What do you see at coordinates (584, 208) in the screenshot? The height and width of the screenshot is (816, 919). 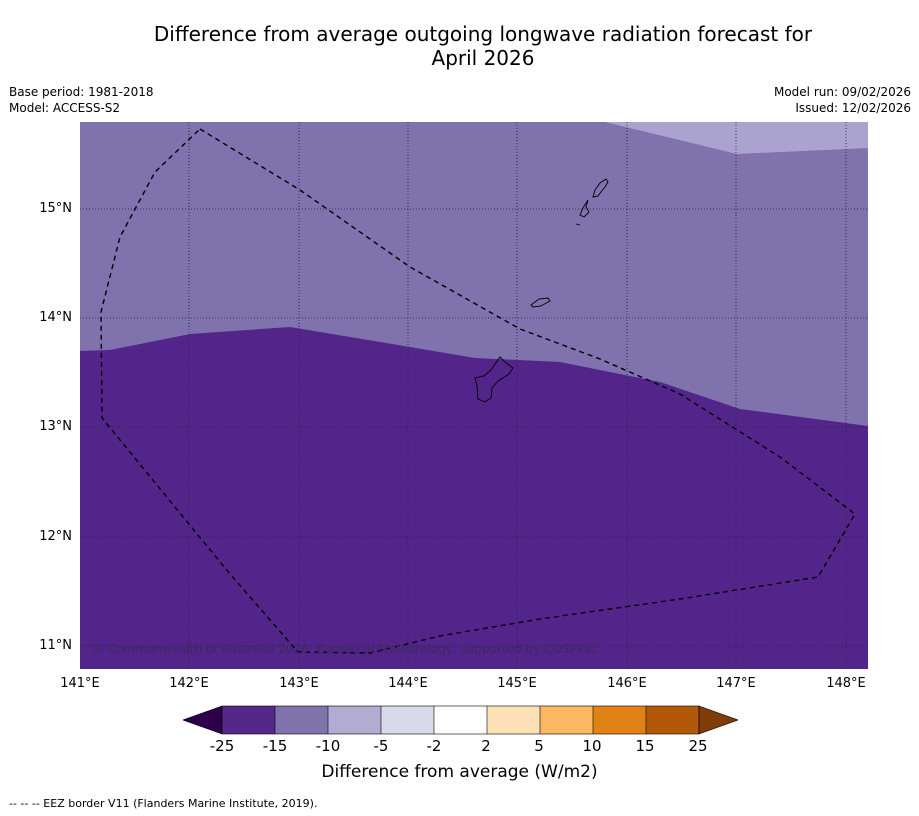 I see `island-tinian` at bounding box center [584, 208].